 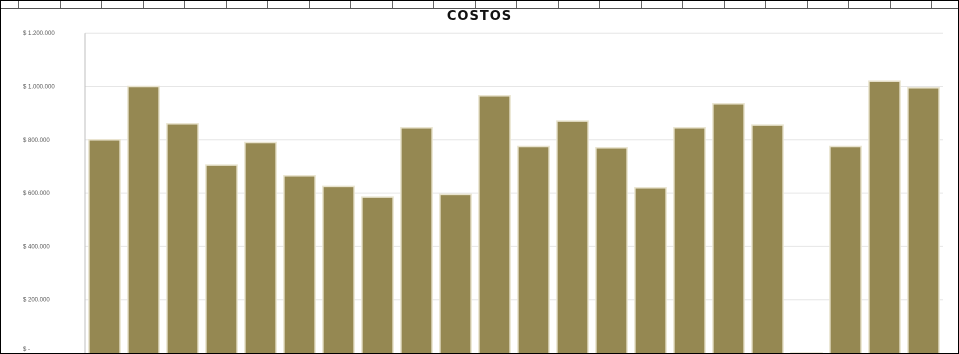 What do you see at coordinates (479, 5) in the screenshot?
I see `column-header-strip` at bounding box center [479, 5].